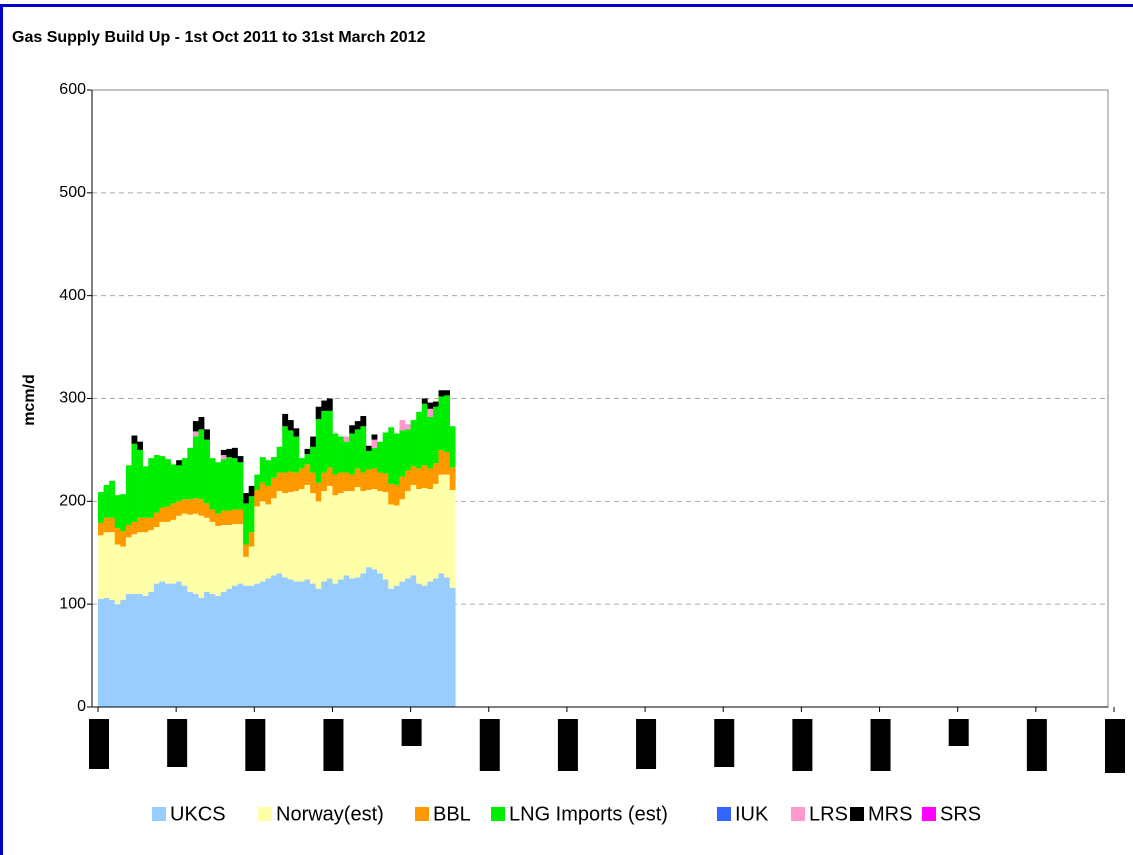 The width and height of the screenshot is (1133, 855). Describe the element at coordinates (828, 814) in the screenshot. I see `legend-label: LRS` at that location.